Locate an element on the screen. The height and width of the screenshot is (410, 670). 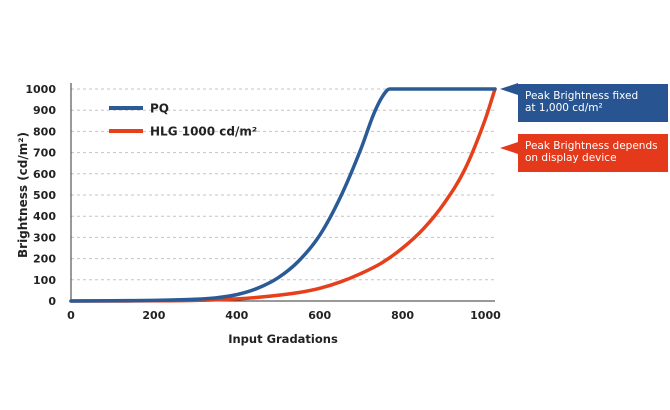
legend: PQ HLG 1000 cd/m² is located at coordinates (183, 120).